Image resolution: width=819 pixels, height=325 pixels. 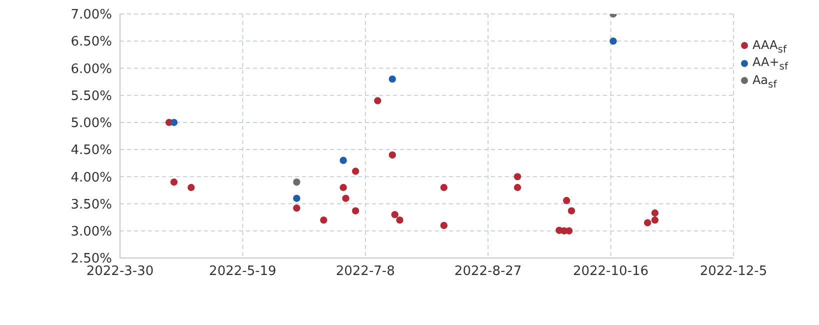 What do you see at coordinates (91, 124) in the screenshot?
I see `y-tick-label: 5.00%` at bounding box center [91, 124].